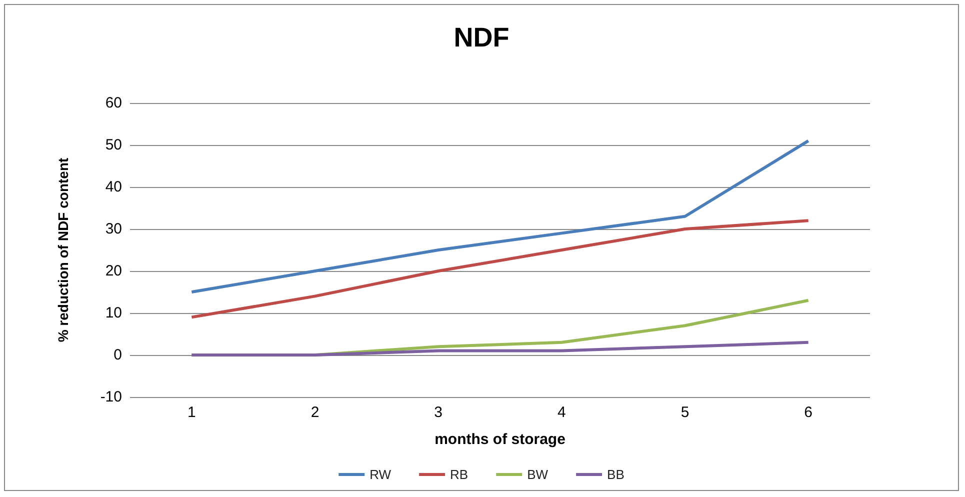 Image resolution: width=965 pixels, height=497 pixels. What do you see at coordinates (118, 355) in the screenshot?
I see `y-tick-label: 0` at bounding box center [118, 355].